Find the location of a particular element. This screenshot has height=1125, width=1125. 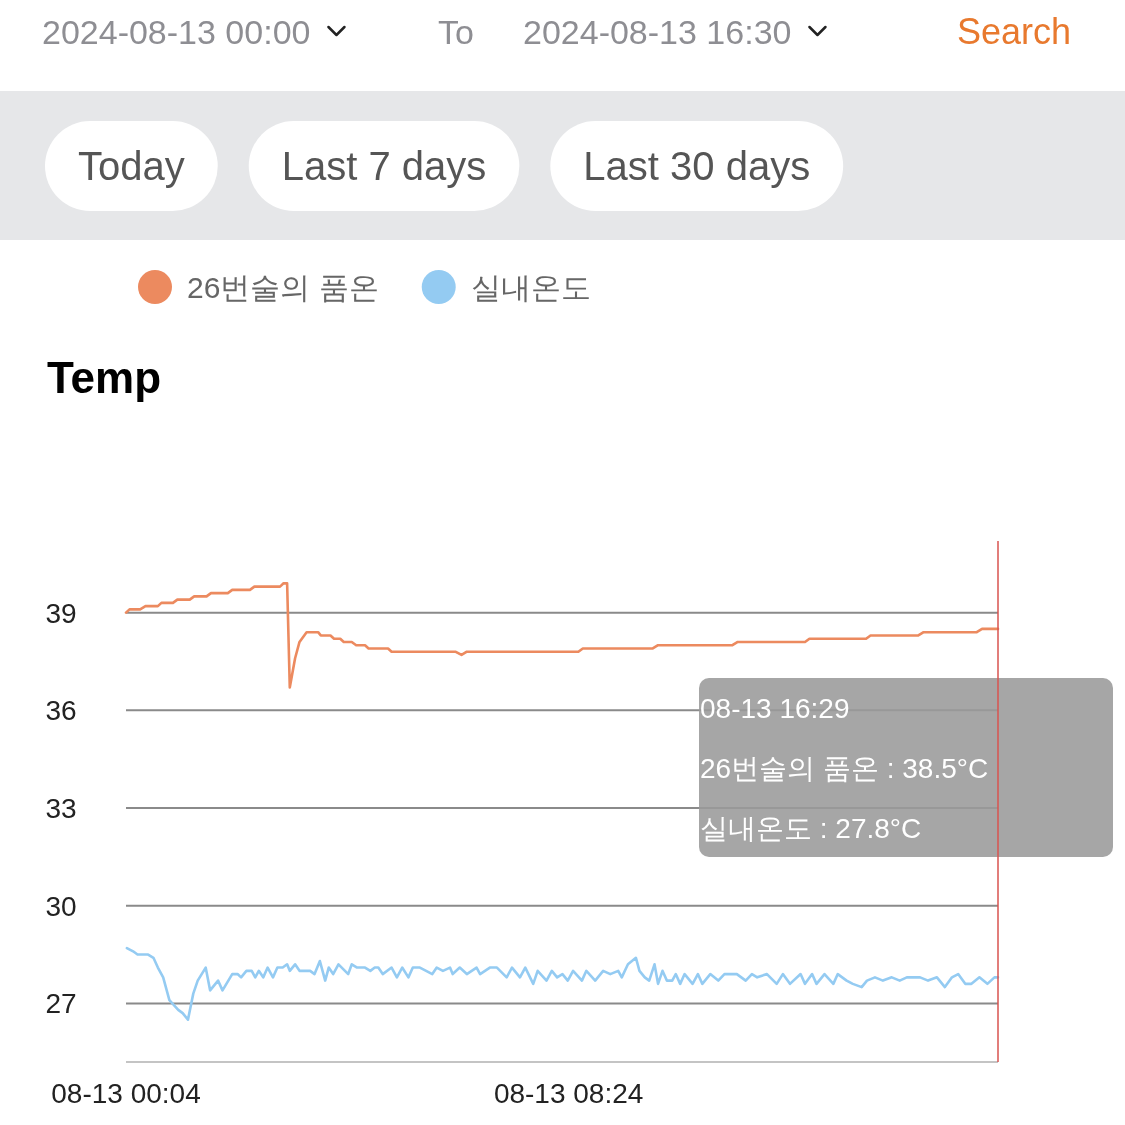

annotation: 실내온도 : 27.8°C is located at coordinates (811, 828).